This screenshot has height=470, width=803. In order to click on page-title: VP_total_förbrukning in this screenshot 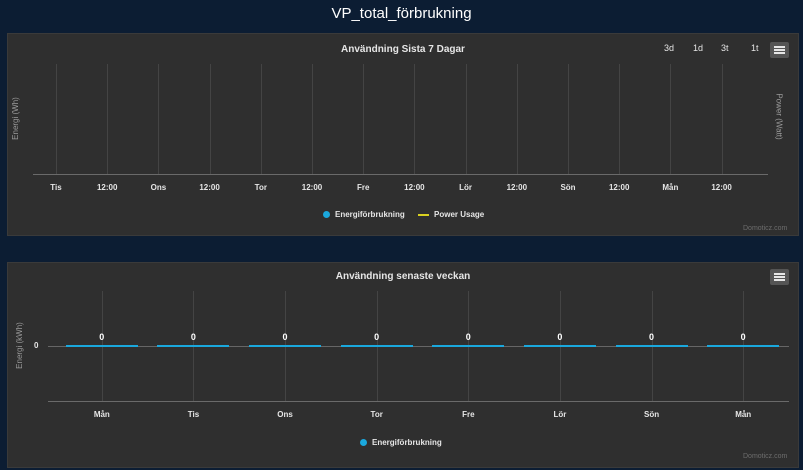, I will do `click(401, 13)`.